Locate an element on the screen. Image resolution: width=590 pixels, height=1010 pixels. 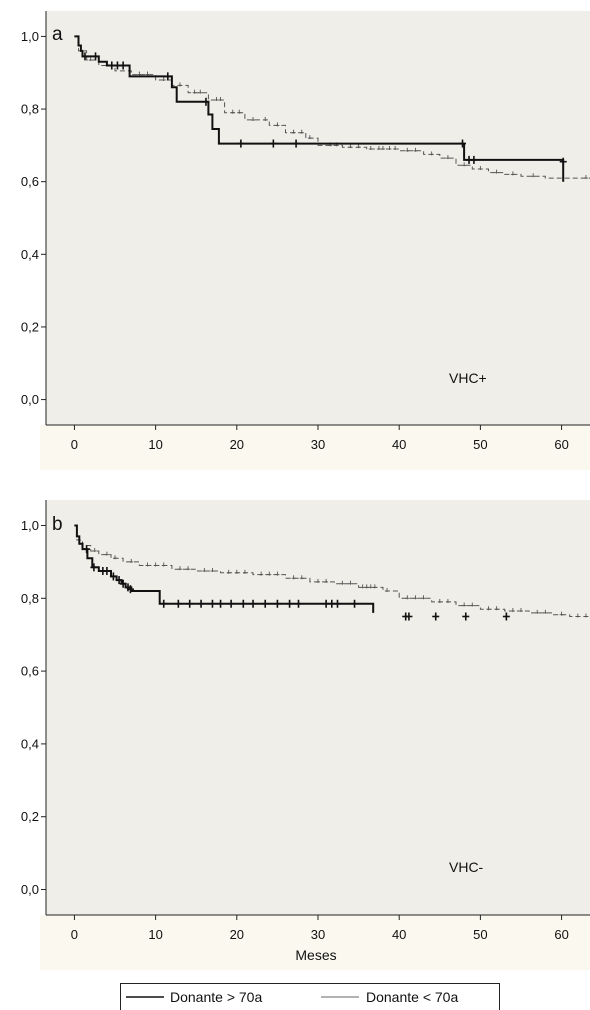
band-b is located at coordinates (315, 942).